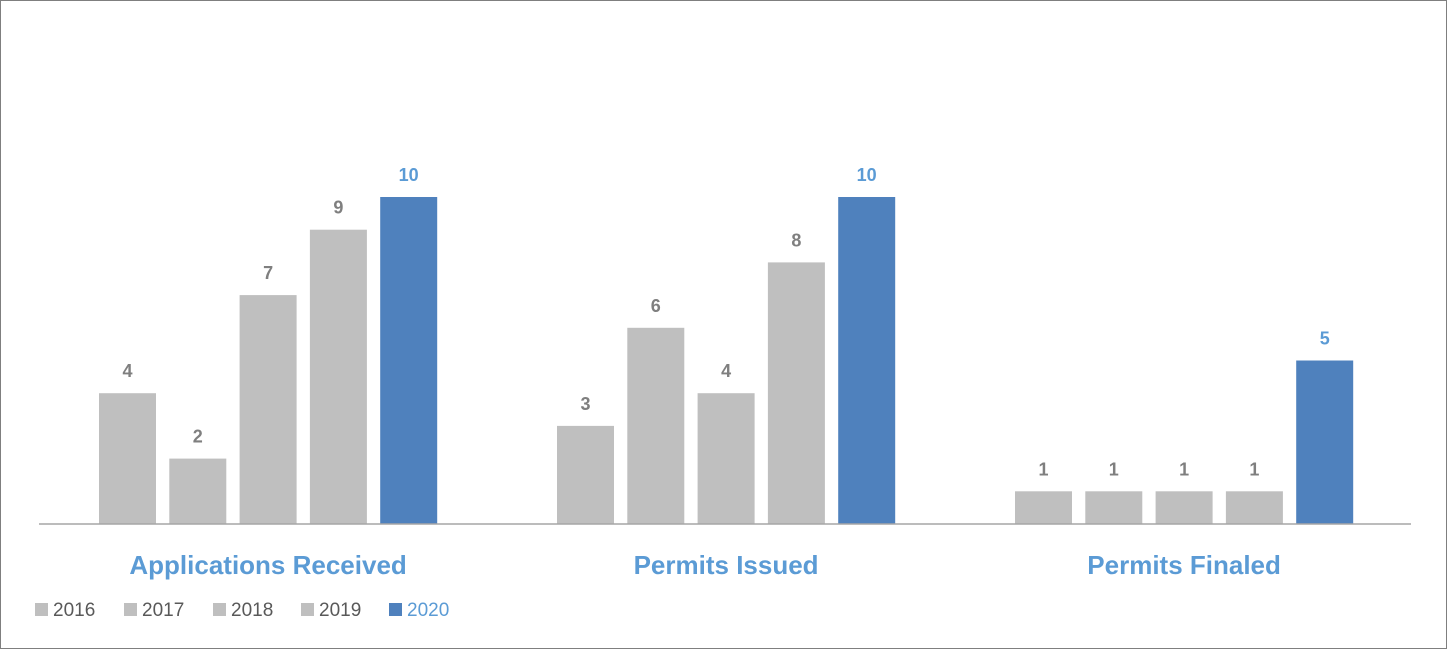 The width and height of the screenshot is (1450, 652). I want to click on legend-label-2019: 2019, so click(340, 610).